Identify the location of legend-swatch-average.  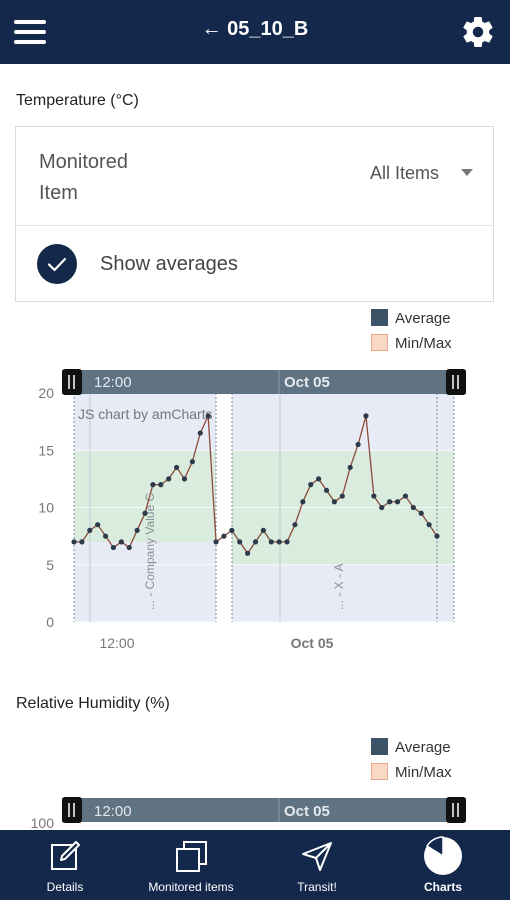
(379, 317).